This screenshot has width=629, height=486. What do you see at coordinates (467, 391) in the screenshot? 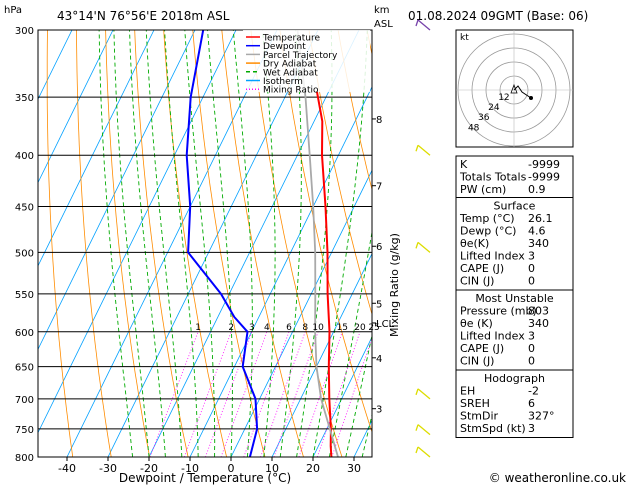
I see `index-label: EH` at bounding box center [467, 391].